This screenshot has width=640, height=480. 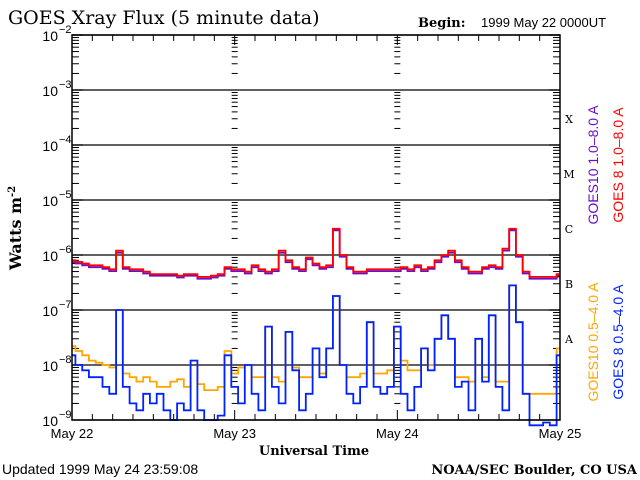 What do you see at coordinates (100, 469) in the screenshot?
I see `updated-timestamp: Updated 1999 May 24 23:59:08` at bounding box center [100, 469].